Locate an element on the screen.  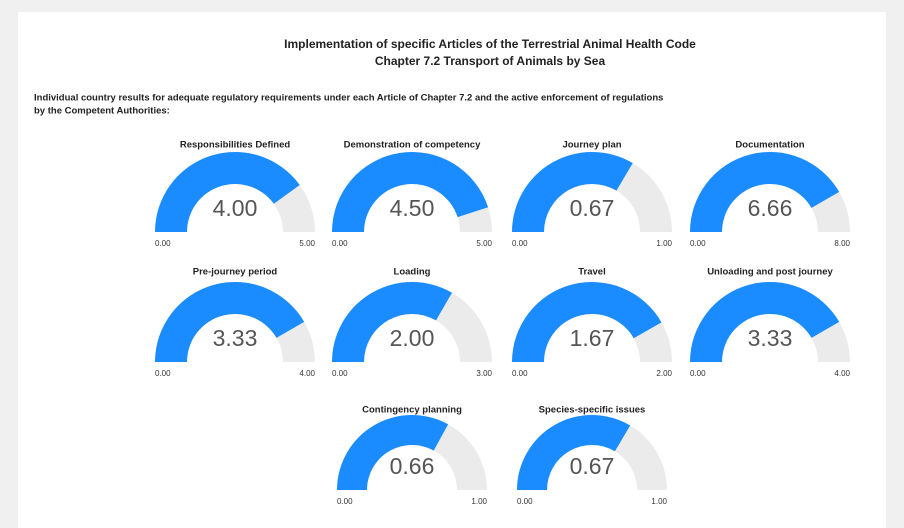
gauge-title: Demonstration of competency is located at coordinates (412, 145).